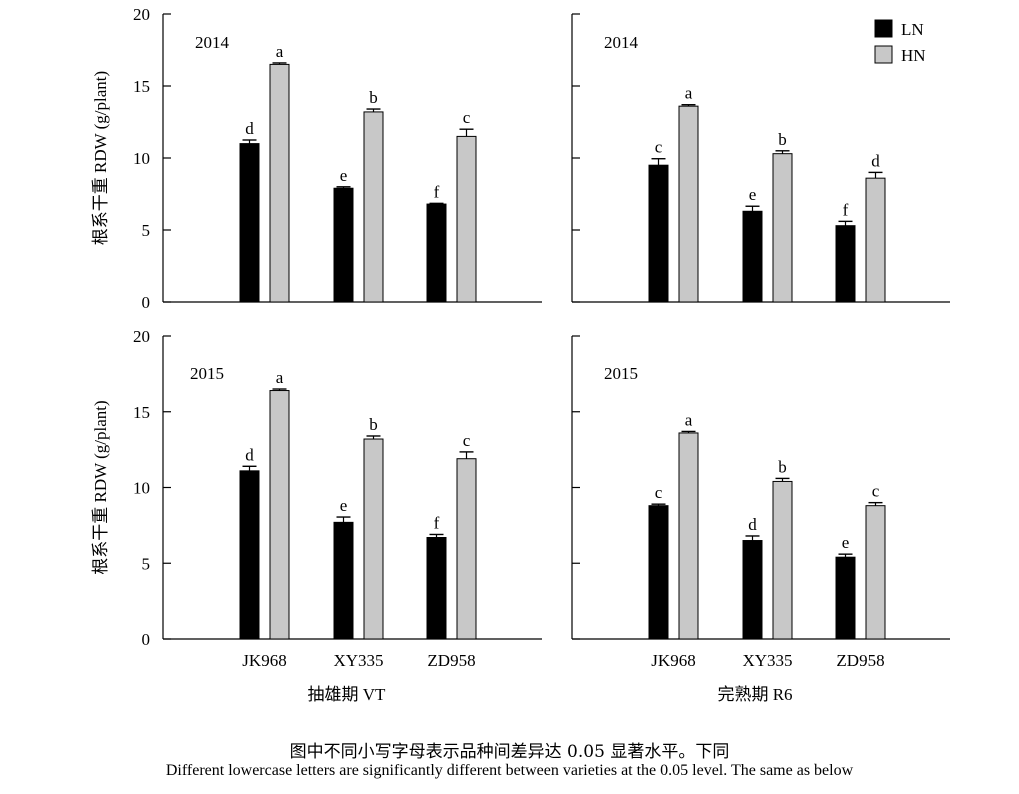 The width and height of the screenshot is (1019, 794). I want to click on legend-label-hn: HN, so click(913, 55).